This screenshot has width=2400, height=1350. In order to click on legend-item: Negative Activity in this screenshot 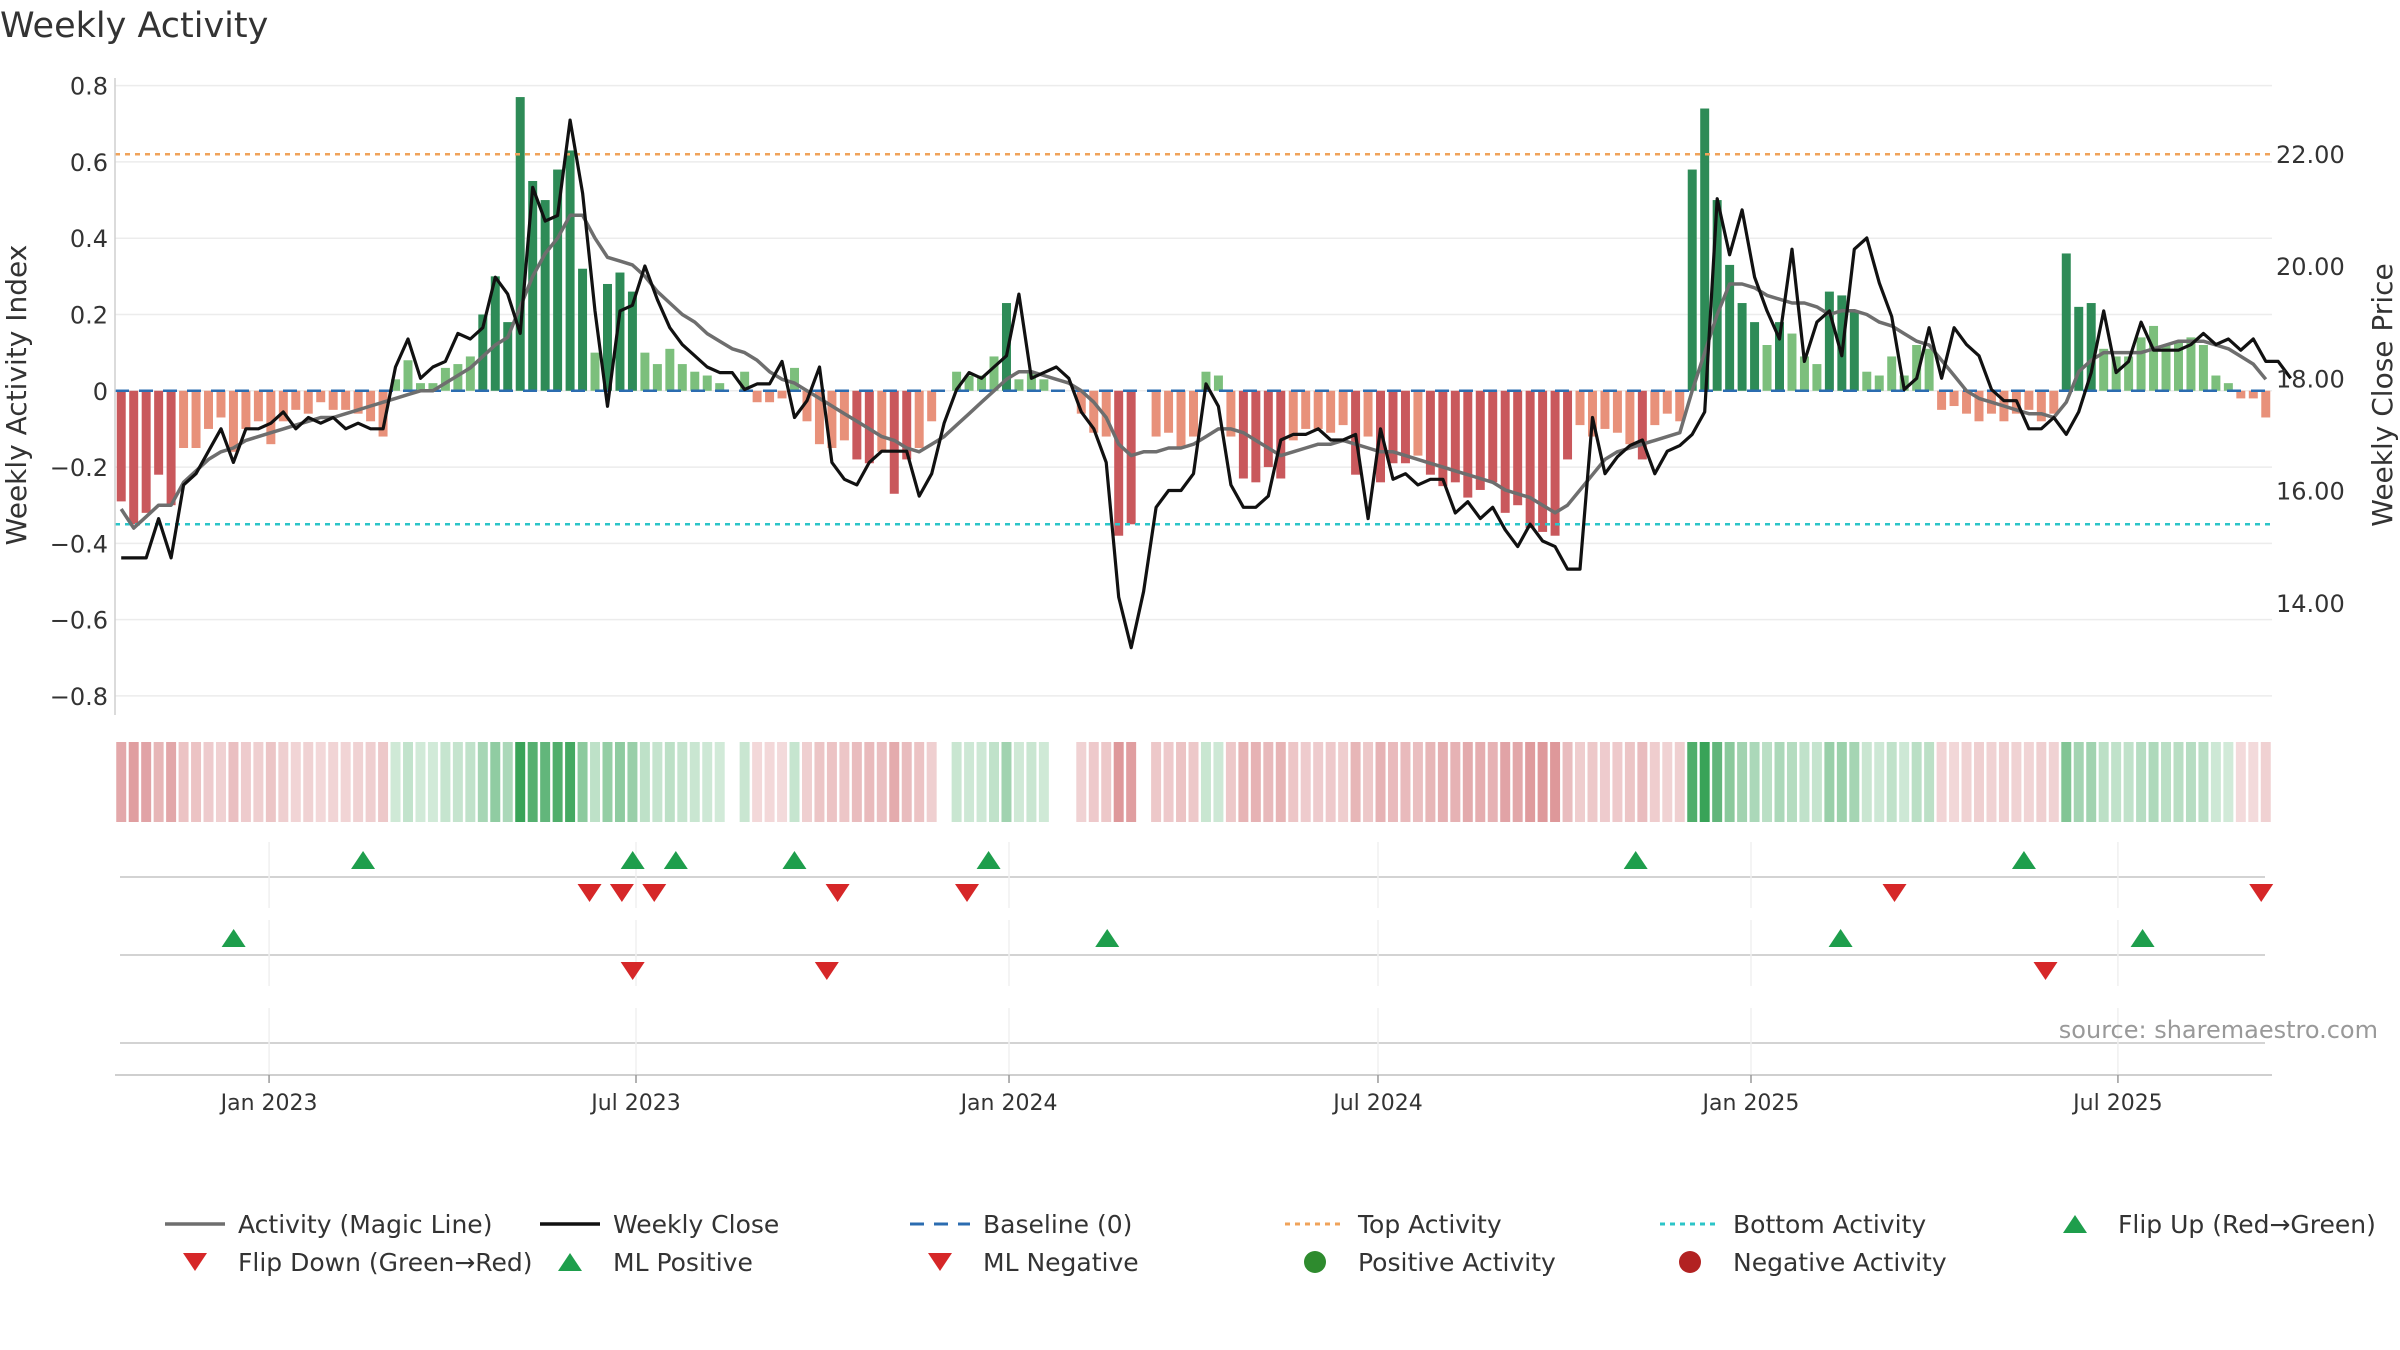, I will do `click(1813, 1262)`.